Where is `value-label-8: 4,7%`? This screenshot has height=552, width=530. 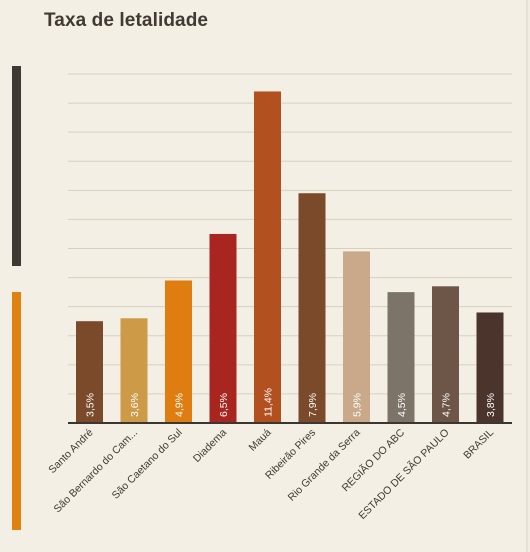 value-label-8: 4,7% is located at coordinates (447, 405).